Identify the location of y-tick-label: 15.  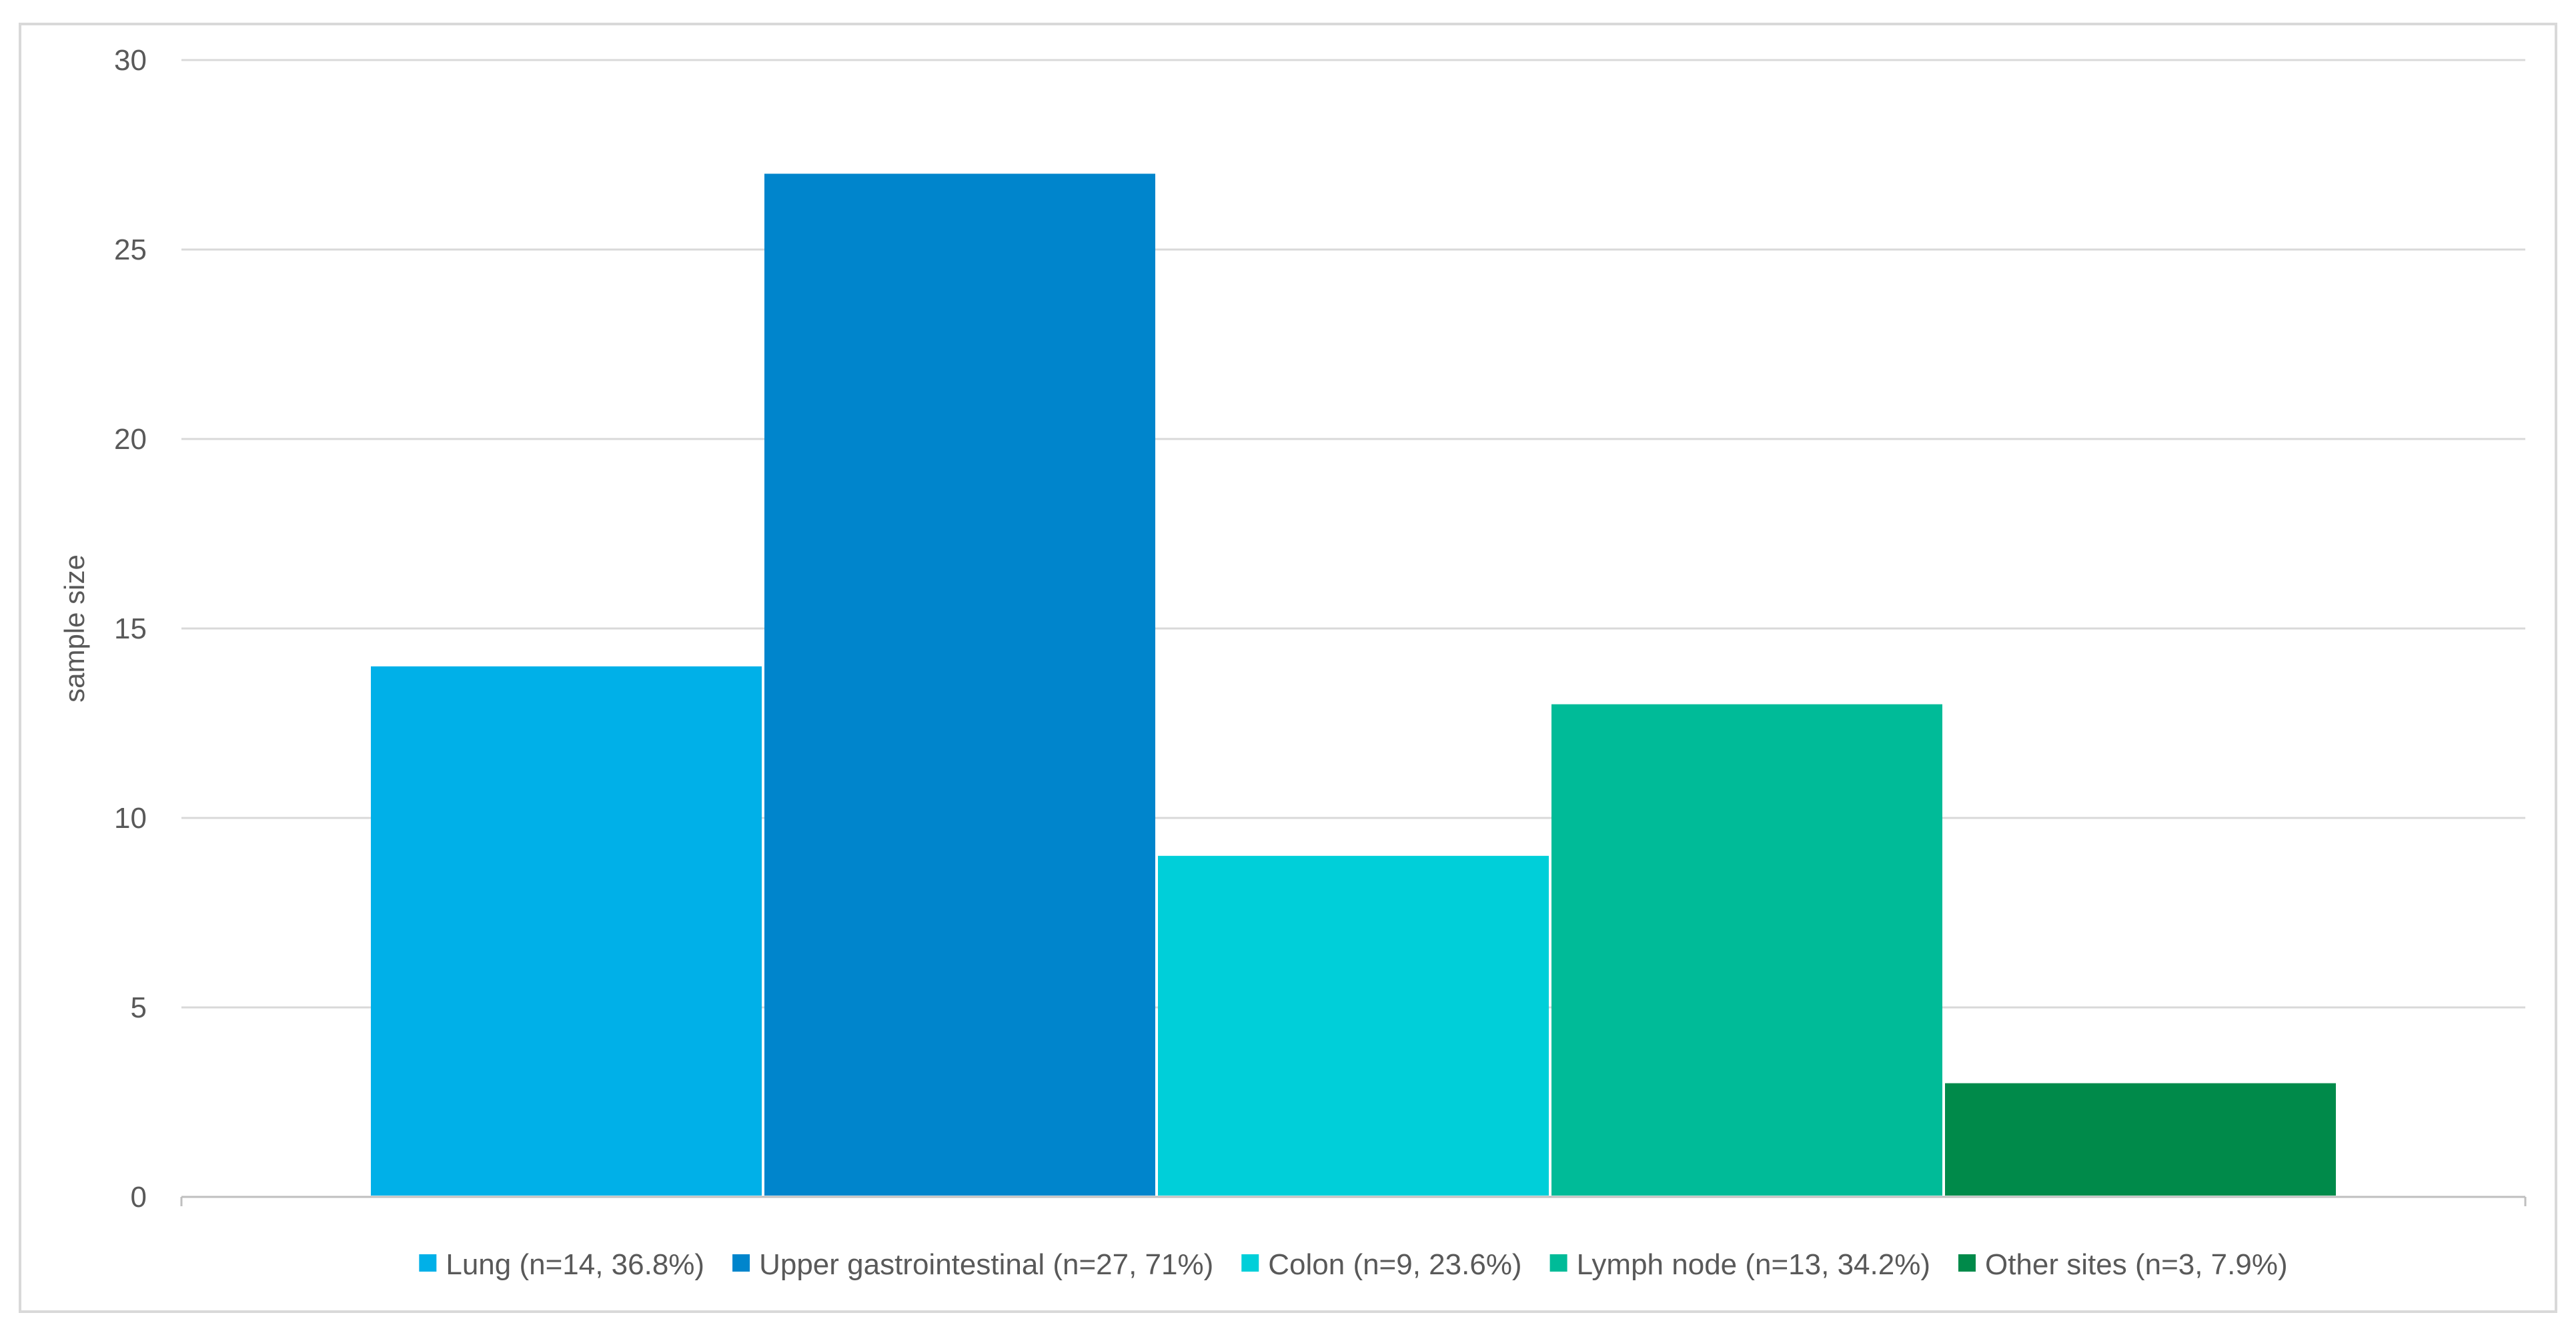
(130, 628).